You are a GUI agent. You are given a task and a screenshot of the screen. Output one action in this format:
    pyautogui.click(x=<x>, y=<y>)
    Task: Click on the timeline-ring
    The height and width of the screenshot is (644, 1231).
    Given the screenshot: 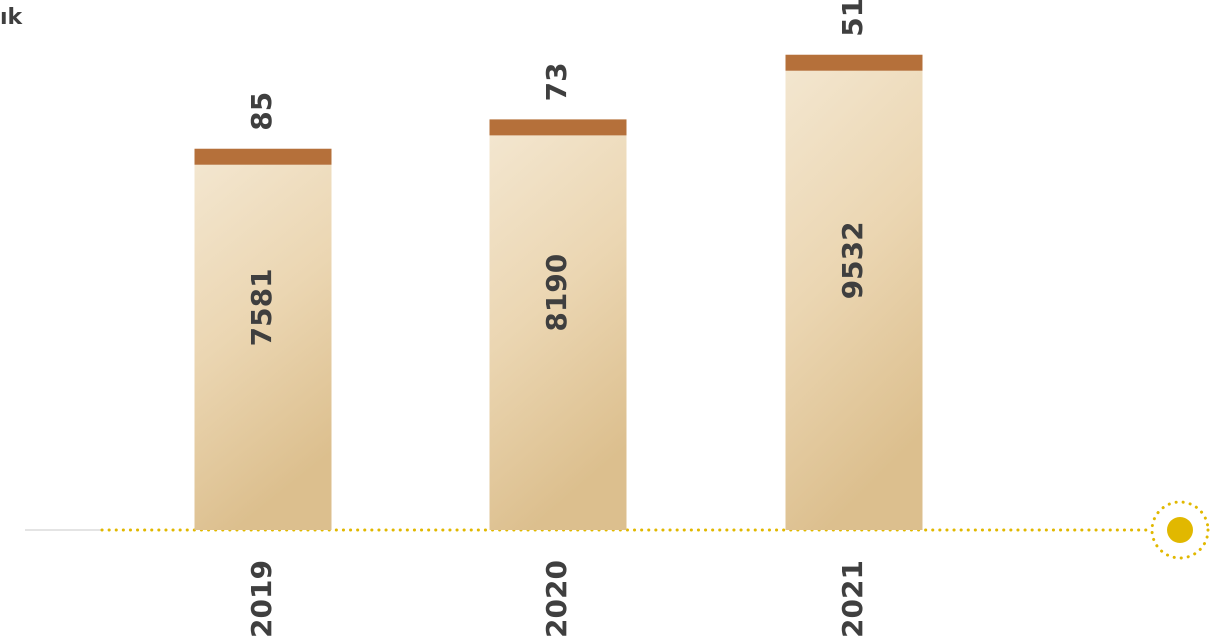 What is the action you would take?
    pyautogui.click(x=1180, y=530)
    